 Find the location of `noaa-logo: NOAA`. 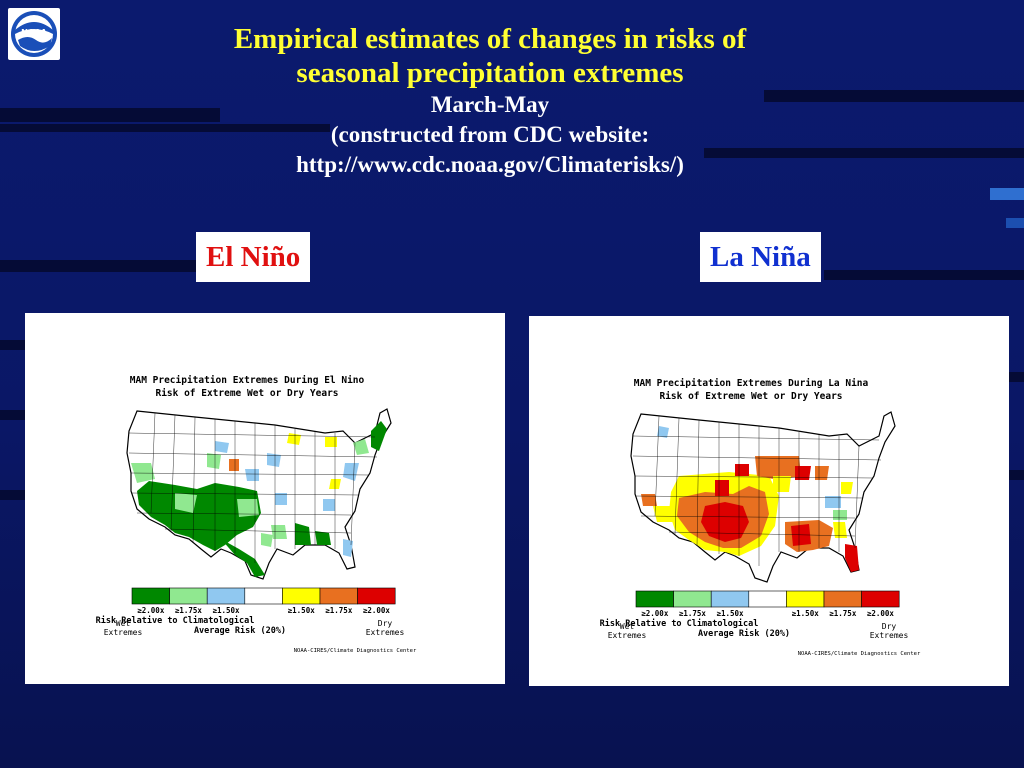

noaa-logo: NOAA is located at coordinates (34, 34).